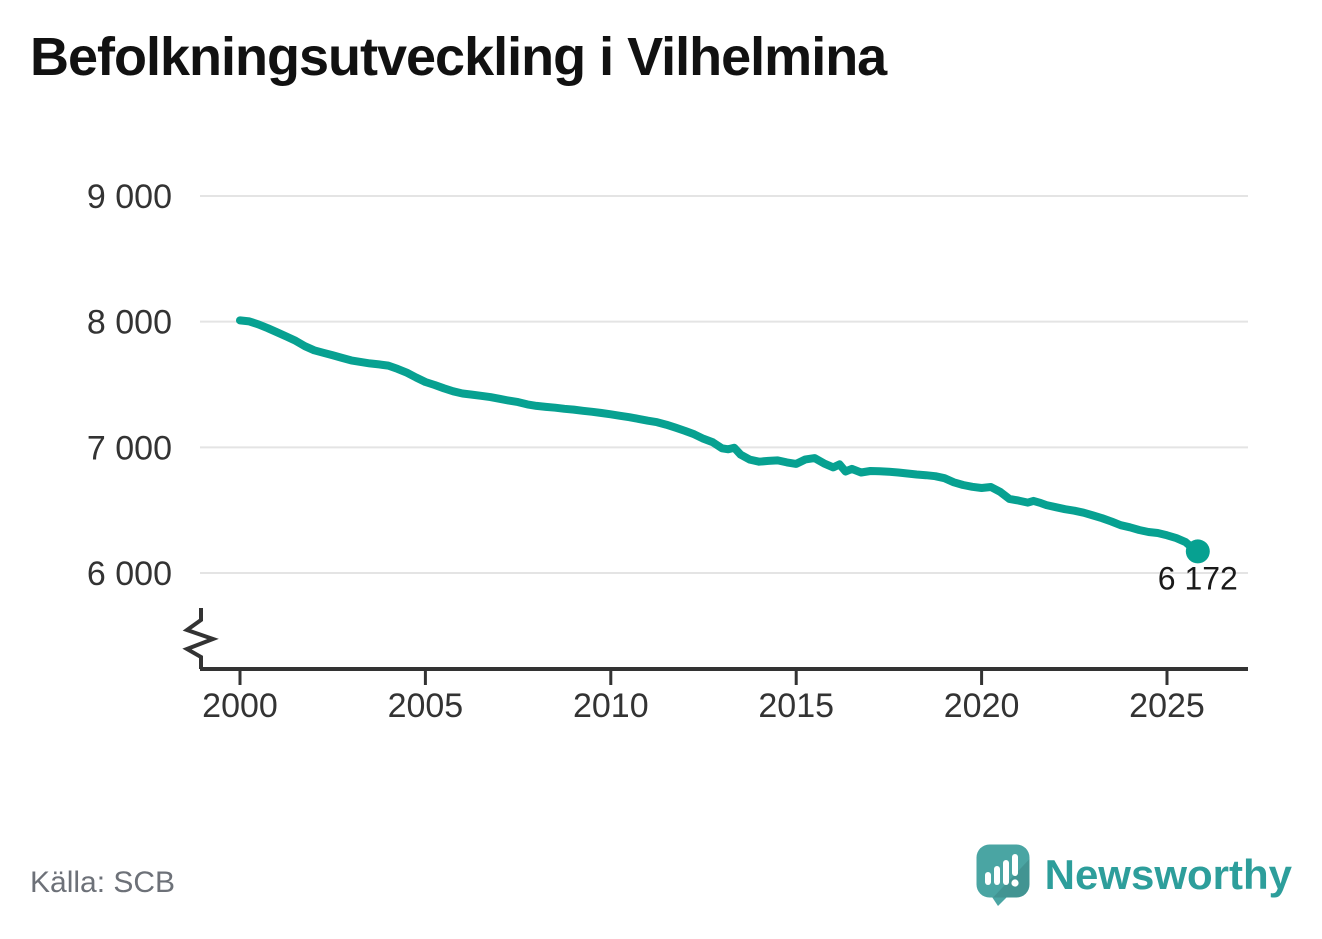  Describe the element at coordinates (129, 197) in the screenshot. I see `y-tick-label: 9 000` at that location.